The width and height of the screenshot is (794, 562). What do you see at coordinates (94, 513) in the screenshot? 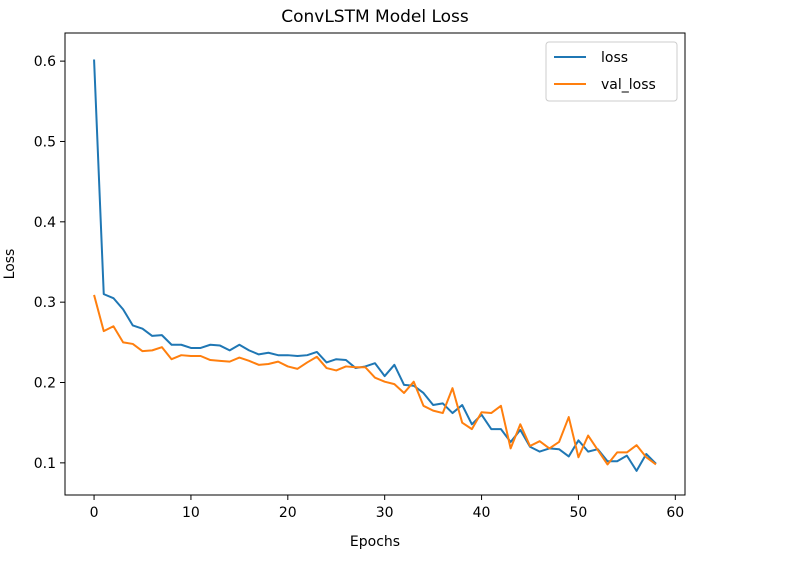
I see `x-tick-label: 0` at bounding box center [94, 513].